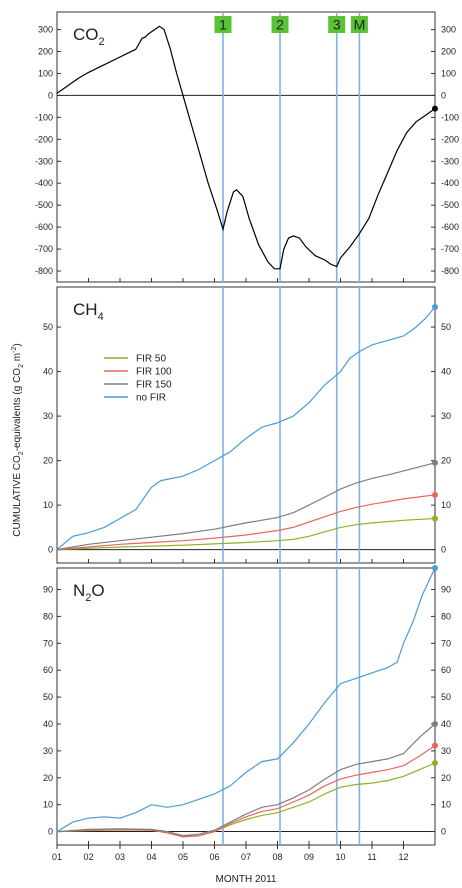 This screenshot has height=888, width=462. I want to click on ytick-label-right: 40, so click(446, 724).